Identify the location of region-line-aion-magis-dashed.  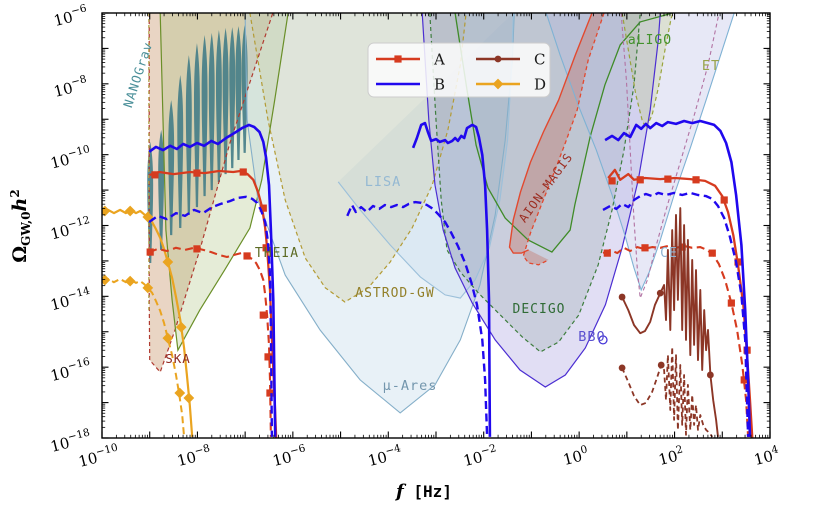
(563, 139).